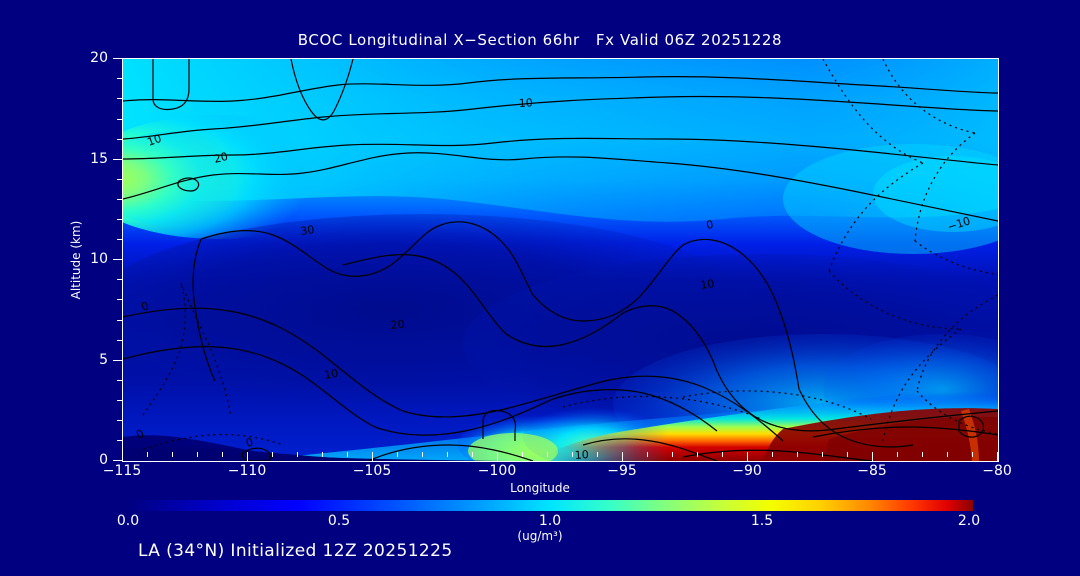 The height and width of the screenshot is (576, 1080). I want to click on x-tick-label: −105, so click(372, 471).